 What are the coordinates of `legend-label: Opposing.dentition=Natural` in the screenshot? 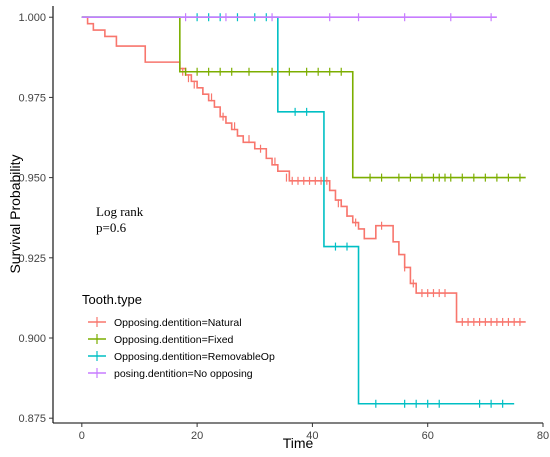 It's located at (178, 323).